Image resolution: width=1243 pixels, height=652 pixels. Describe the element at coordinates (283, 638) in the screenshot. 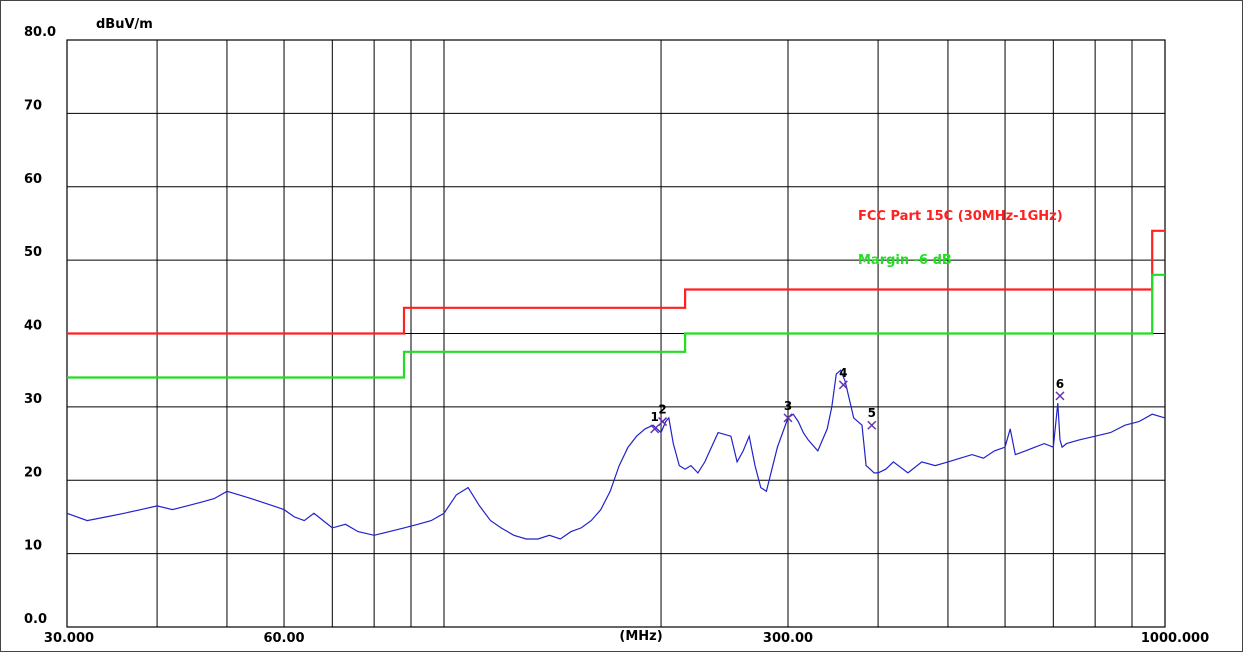

I see `x-tick-label: 60.00` at that location.